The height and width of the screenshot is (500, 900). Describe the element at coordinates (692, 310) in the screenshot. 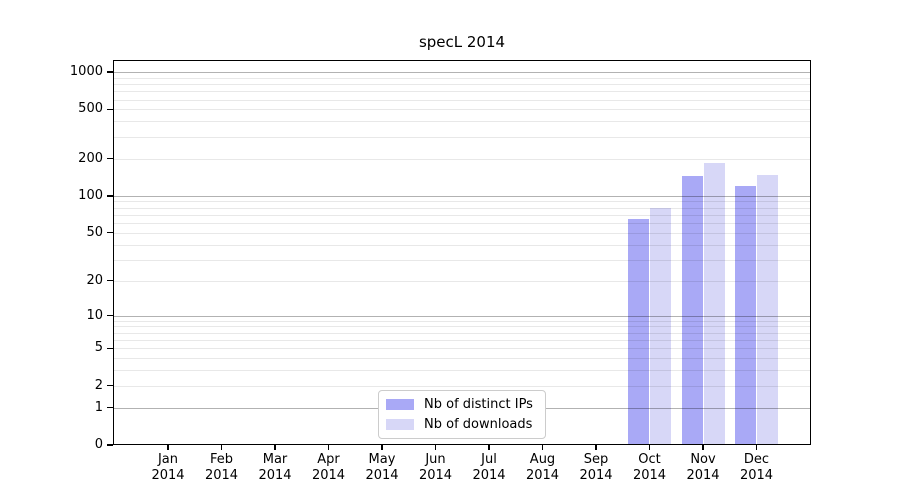

I see `bar-distinct-ips-nov` at that location.